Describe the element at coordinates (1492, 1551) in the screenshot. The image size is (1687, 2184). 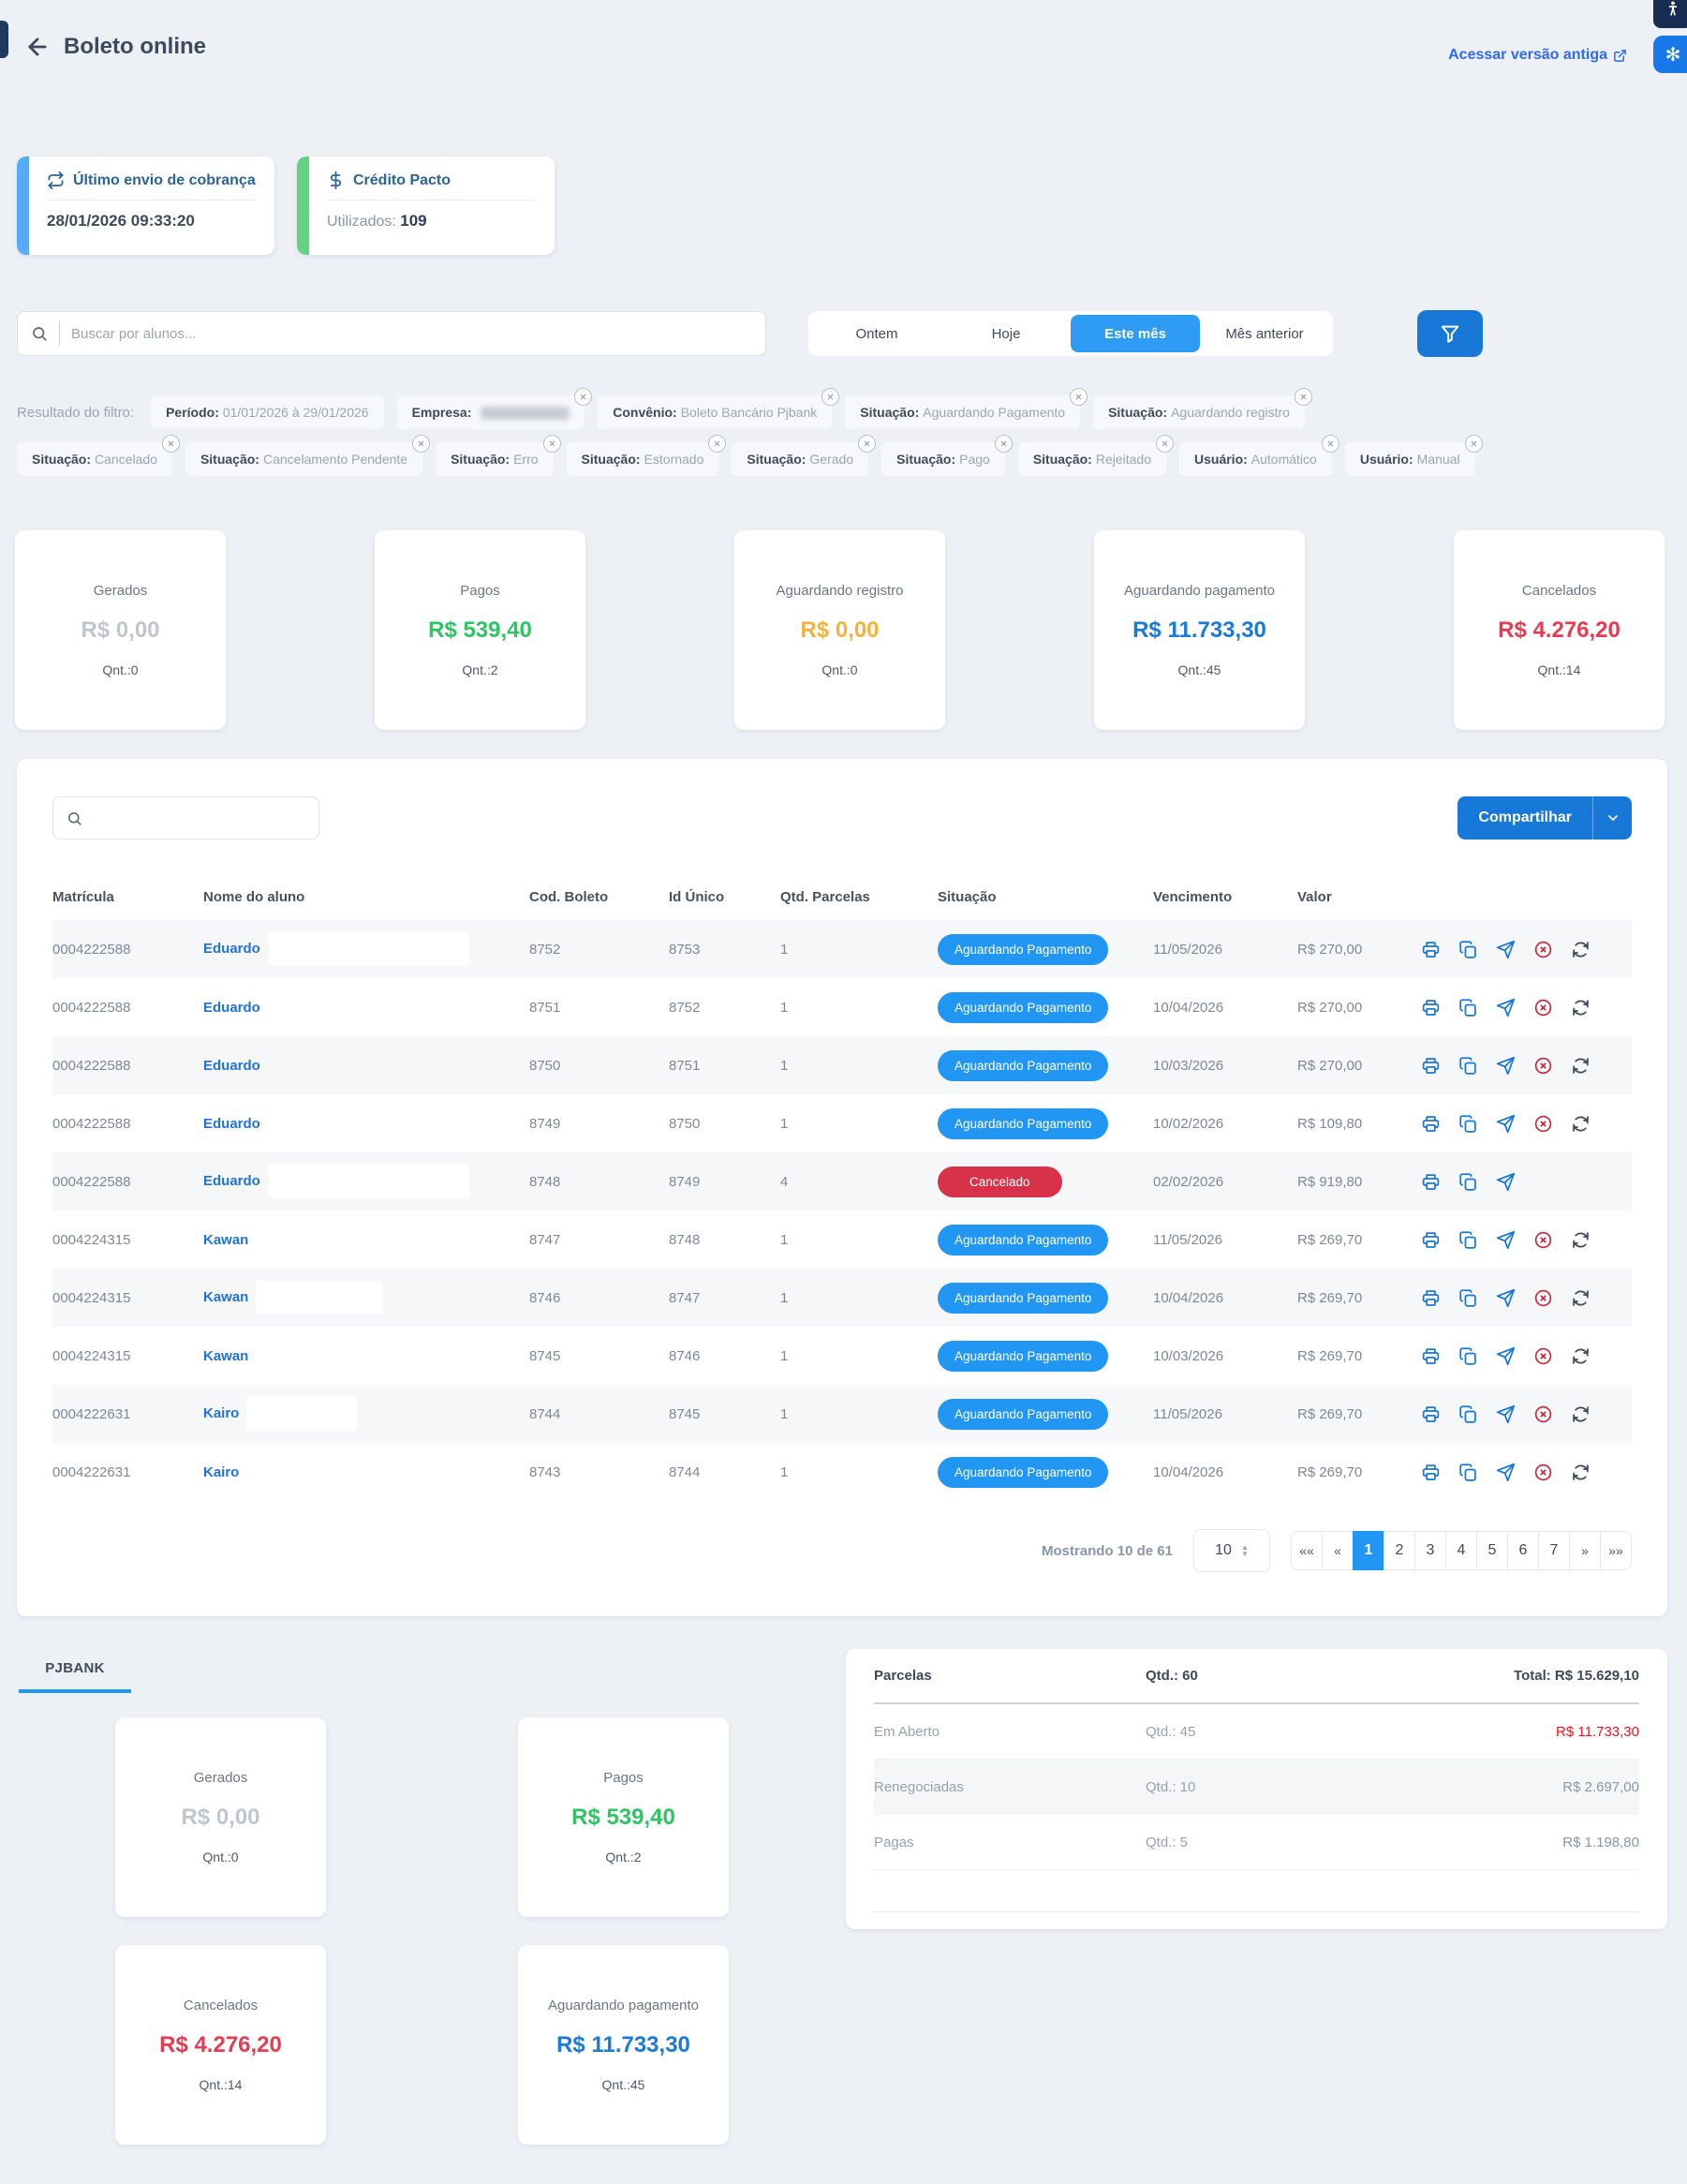
I see `page-5: 5` at that location.